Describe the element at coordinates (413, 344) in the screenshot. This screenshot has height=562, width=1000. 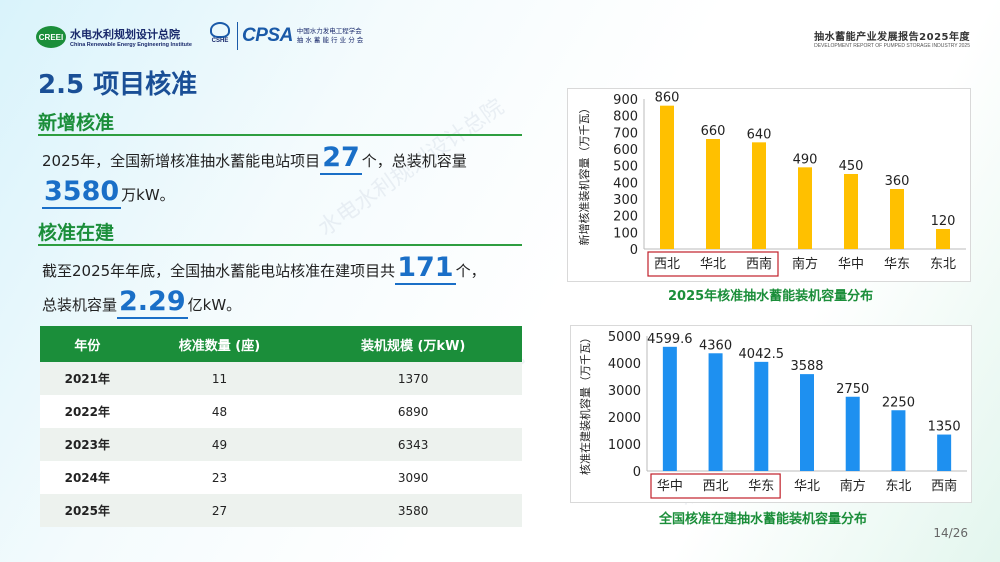
I see `column-header-capacity: 装机规模 (万kW)` at that location.